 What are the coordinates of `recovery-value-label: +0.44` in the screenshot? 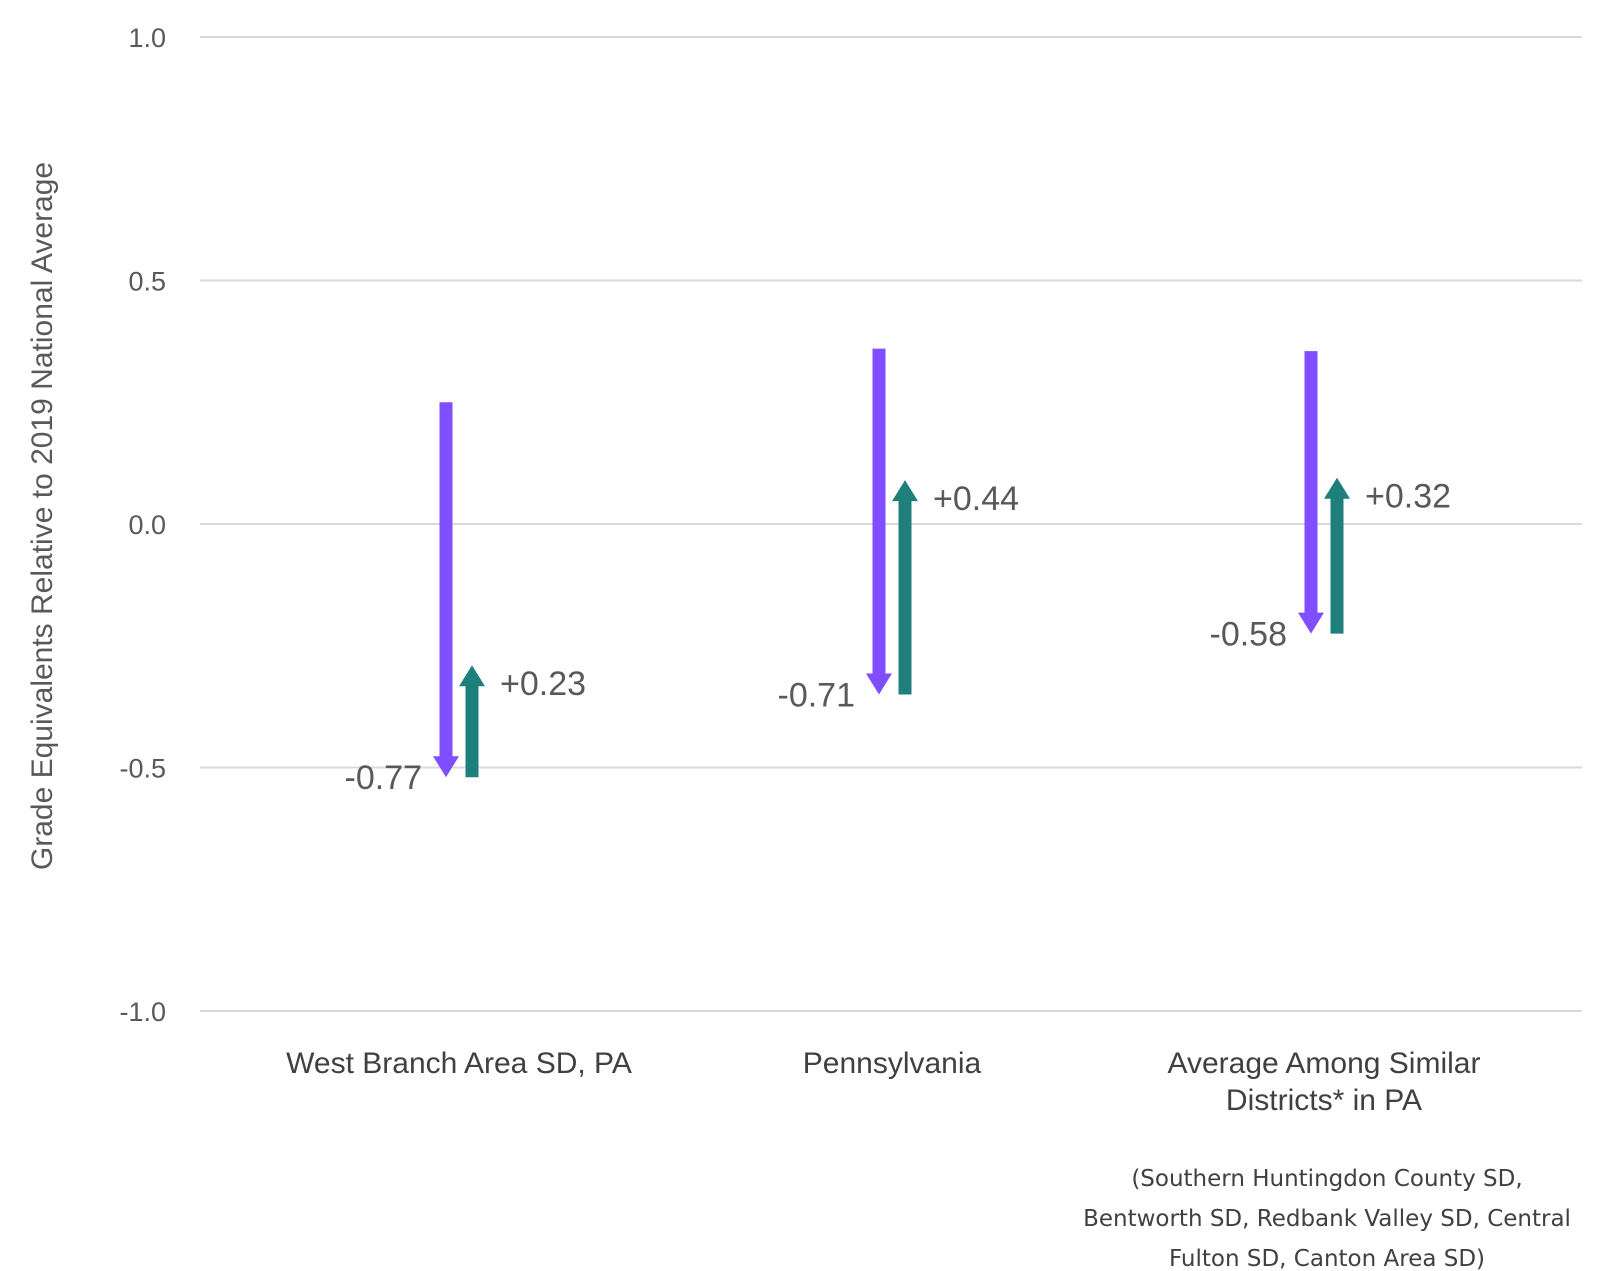 It's located at (976, 499).